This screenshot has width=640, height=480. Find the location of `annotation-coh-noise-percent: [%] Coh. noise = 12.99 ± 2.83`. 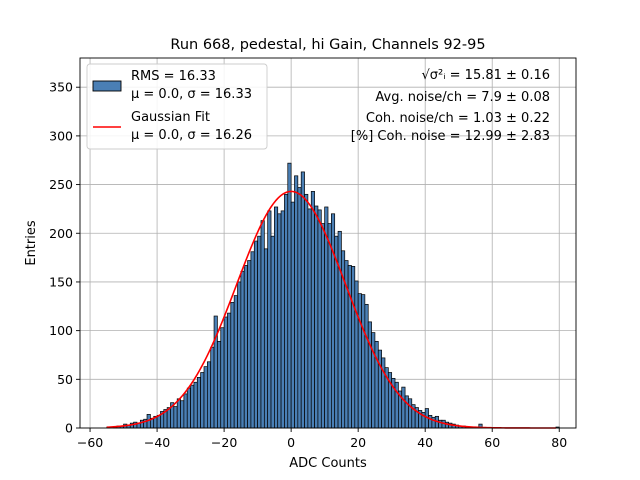

annotation-coh-noise-percent: [%] Coh. noise = 12.99 ± 2.83 is located at coordinates (450, 136).